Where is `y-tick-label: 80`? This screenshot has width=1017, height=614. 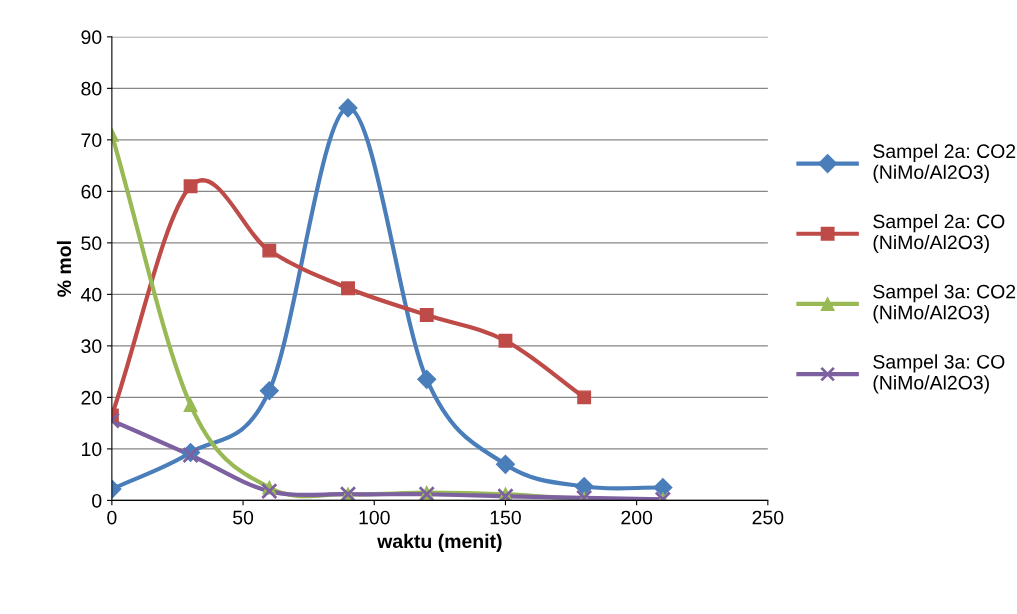
y-tick-label: 80 is located at coordinates (91, 88).